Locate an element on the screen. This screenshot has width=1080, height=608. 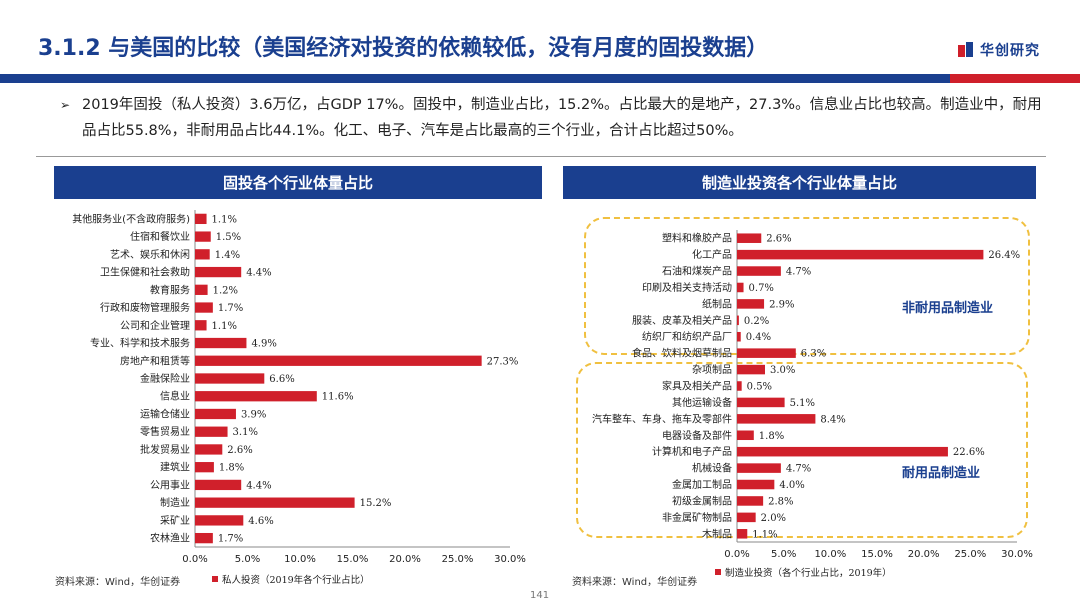
logo: 华创研究 is located at coordinates (998, 50).